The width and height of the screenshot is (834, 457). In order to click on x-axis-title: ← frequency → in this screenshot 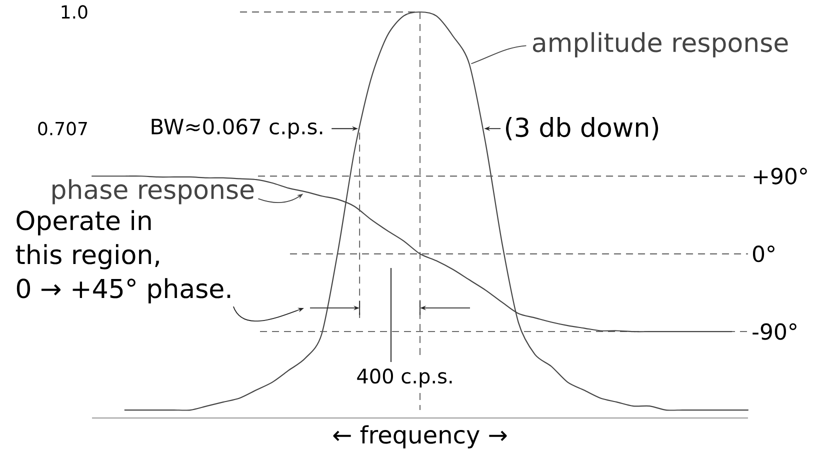, I will do `click(420, 436)`.